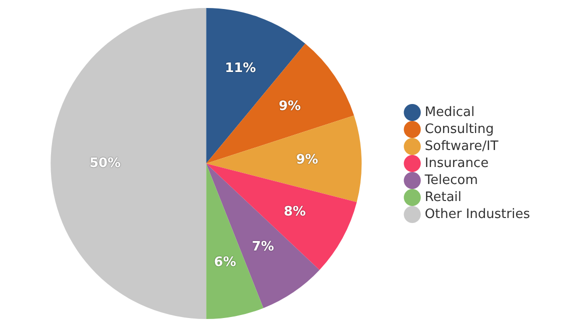 This screenshot has width=580, height=327. What do you see at coordinates (459, 129) in the screenshot?
I see `legend-label: Consulting` at bounding box center [459, 129].